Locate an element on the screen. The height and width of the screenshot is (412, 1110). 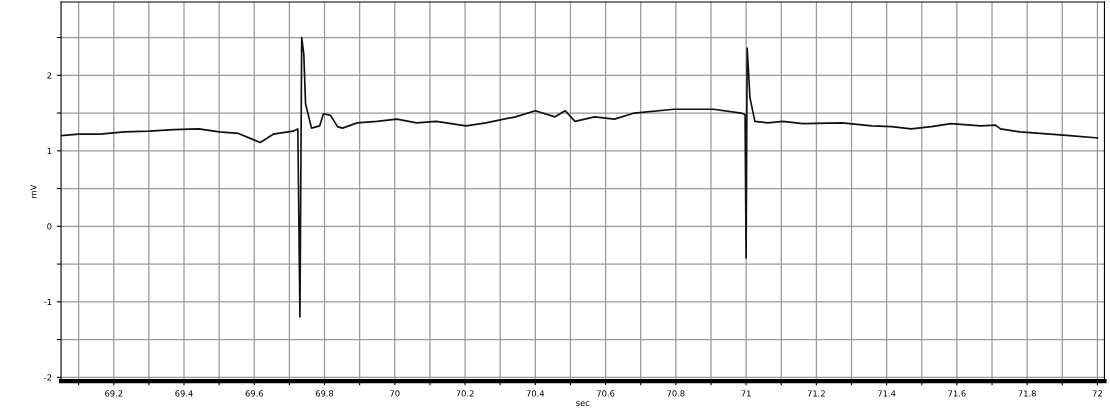
y-tick-label: 2 is located at coordinates (49, 75).